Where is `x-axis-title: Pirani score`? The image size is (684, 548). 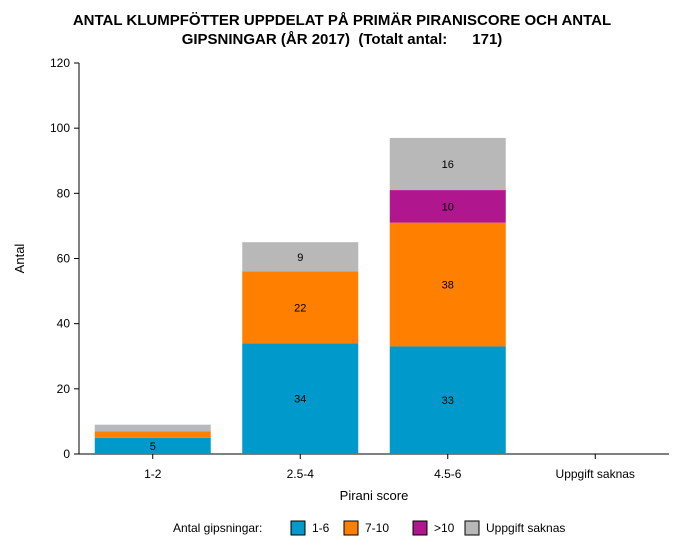 x-axis-title: Pirani score is located at coordinates (374, 495).